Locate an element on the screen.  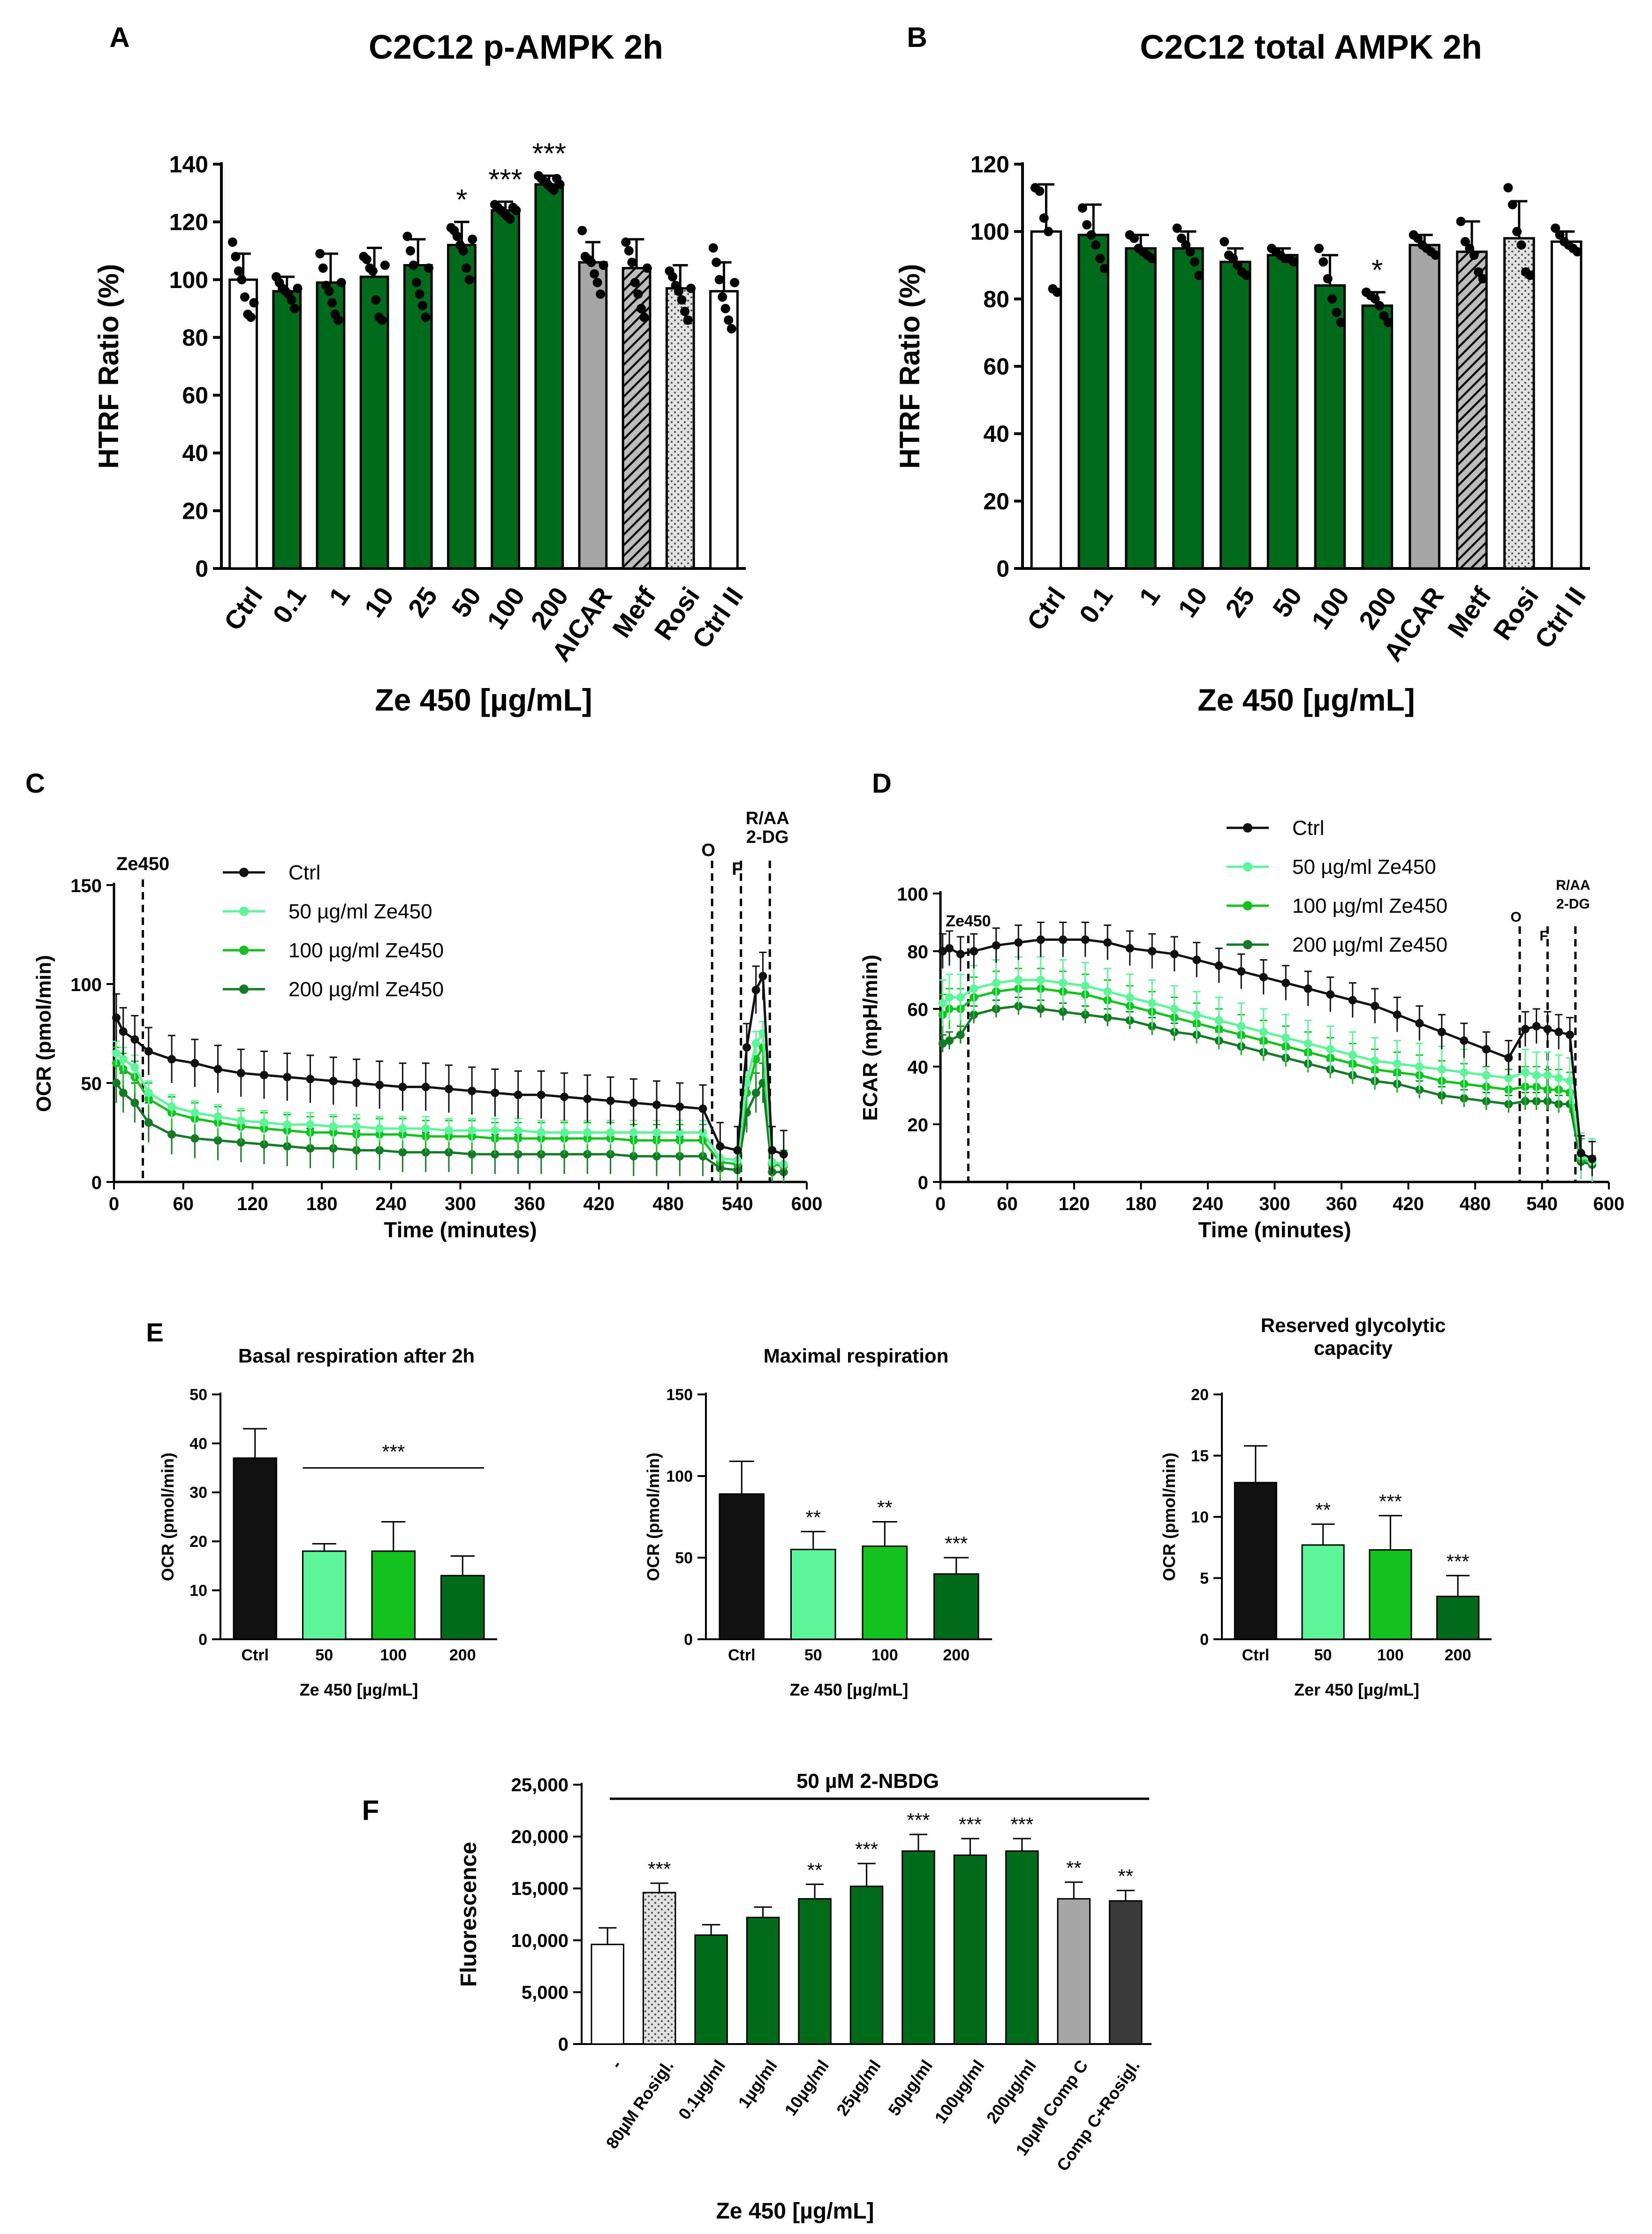
panel-letter: A is located at coordinates (119, 37).